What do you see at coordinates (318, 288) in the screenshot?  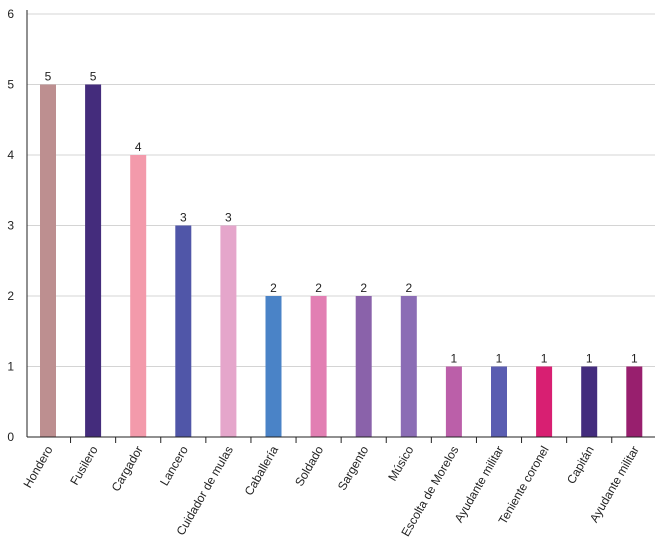 I see `data-label-7: 2` at bounding box center [318, 288].